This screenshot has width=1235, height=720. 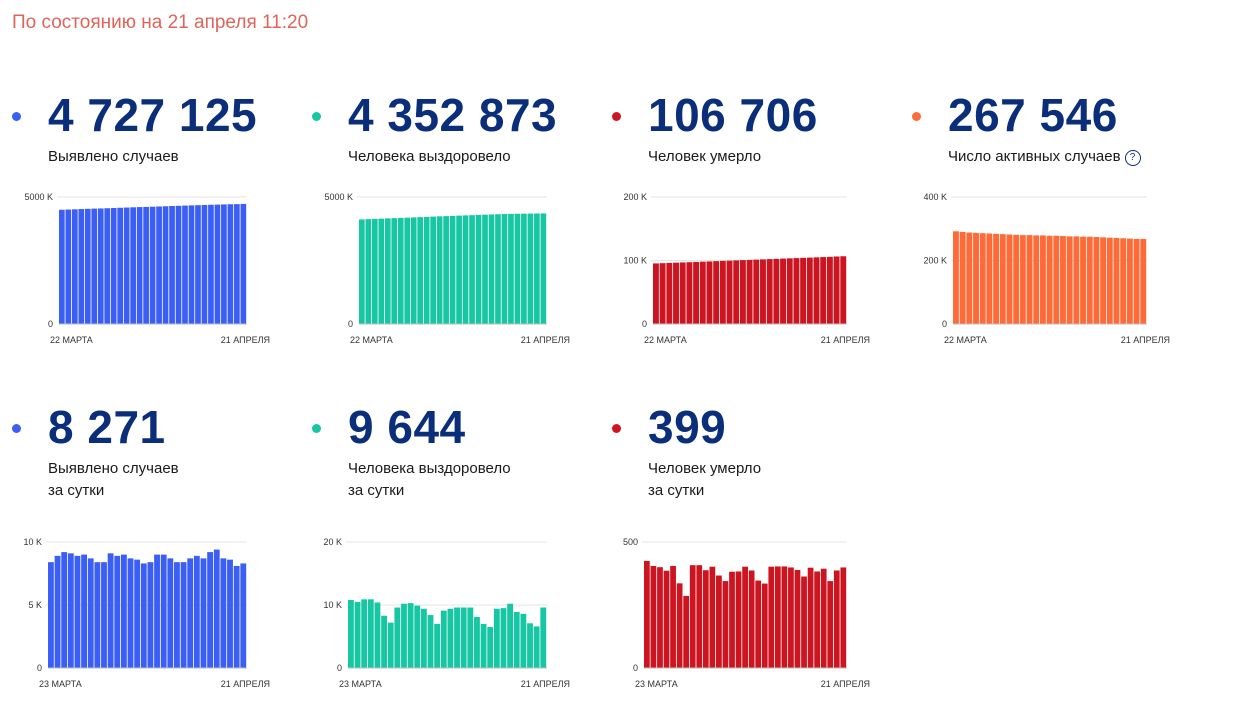 I want to click on bullet-dot, so click(x=916, y=116).